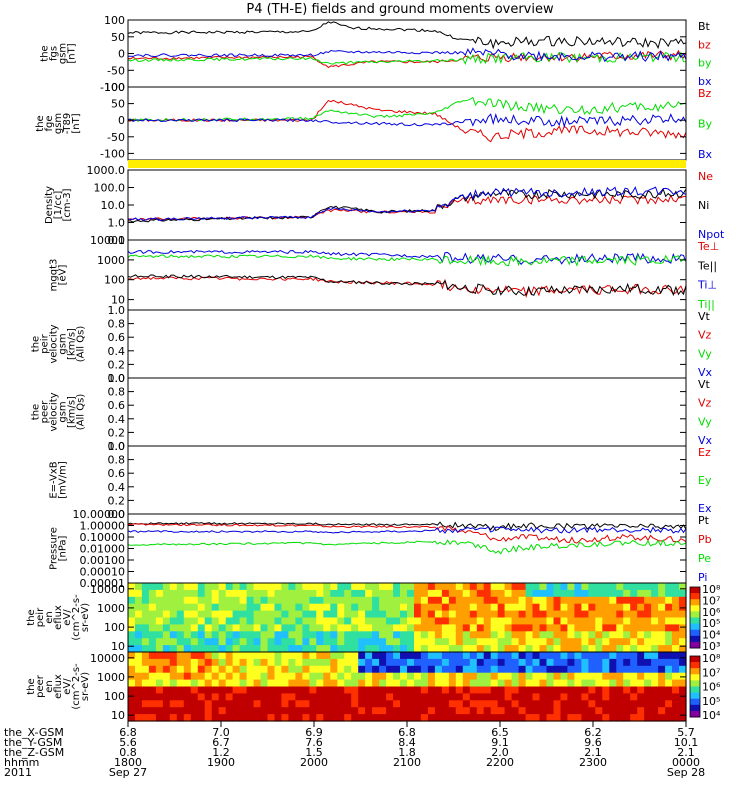 This screenshot has width=750, height=804. I want to click on y-tick-label: 1000, so click(111, 608).